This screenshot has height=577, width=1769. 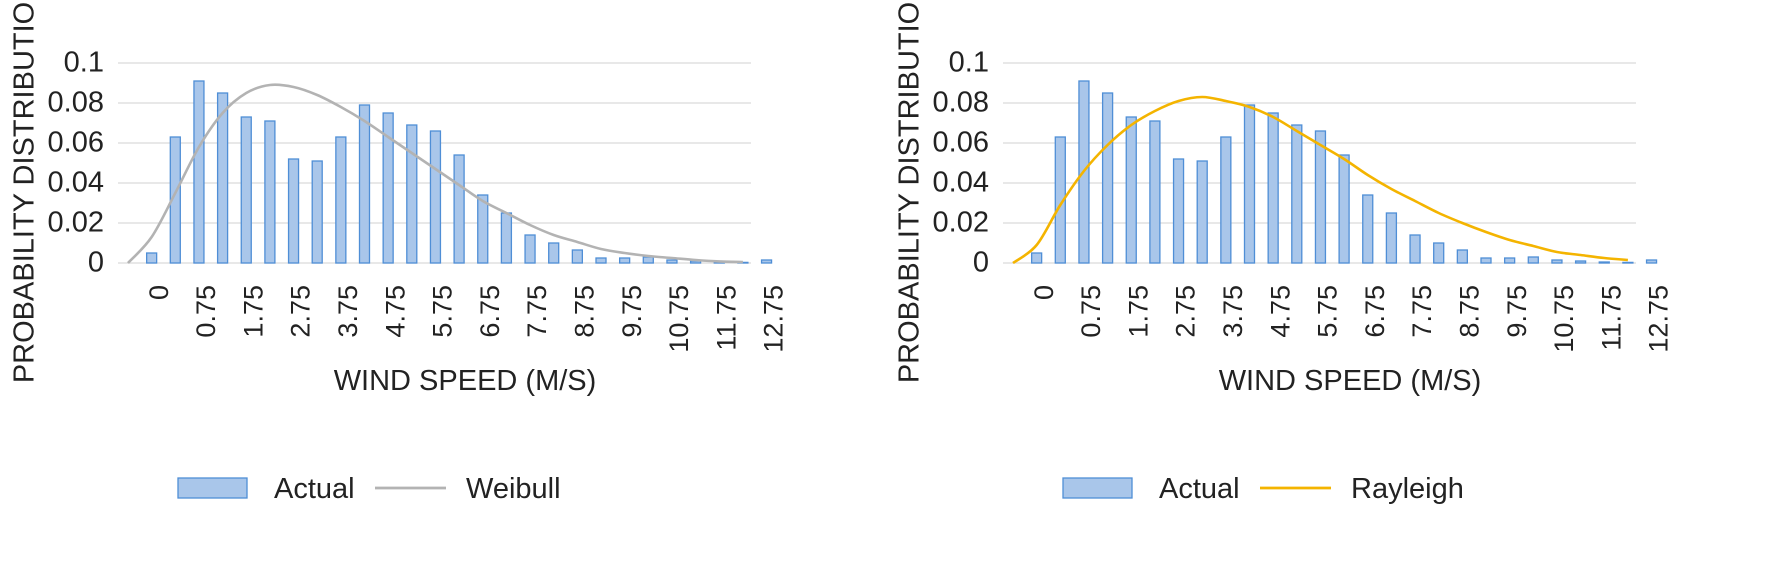 I want to click on legend-label-weibull: Weibull, so click(x=513, y=489).